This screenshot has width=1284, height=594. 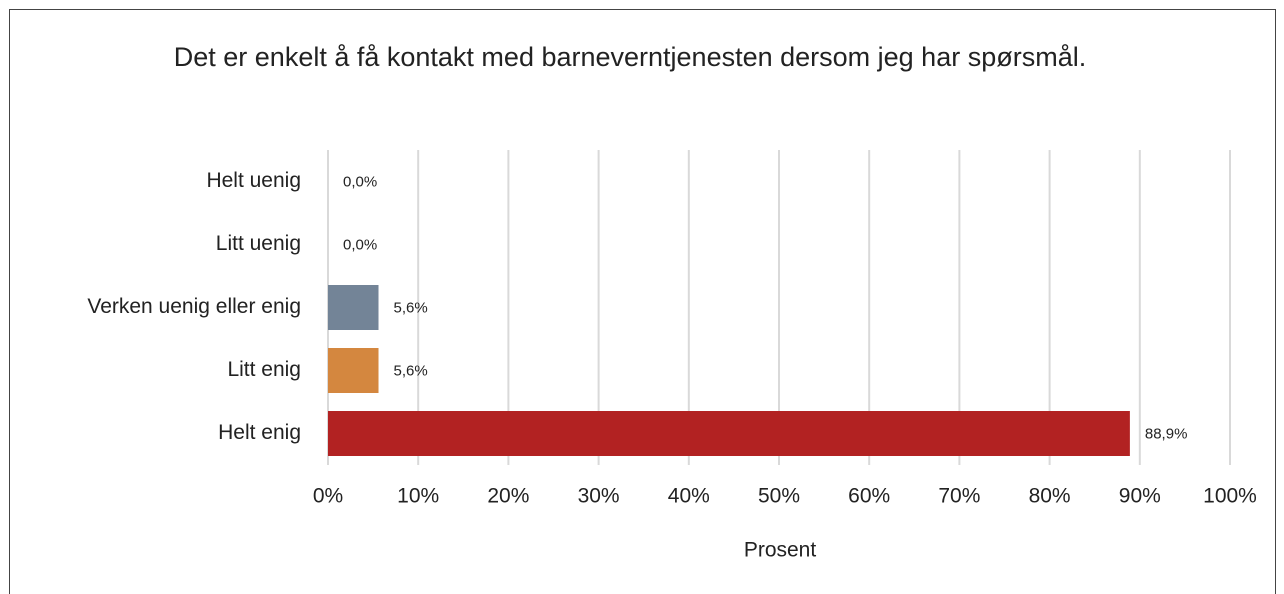 What do you see at coordinates (959, 496) in the screenshot?
I see `x-tick-label: 70%` at bounding box center [959, 496].